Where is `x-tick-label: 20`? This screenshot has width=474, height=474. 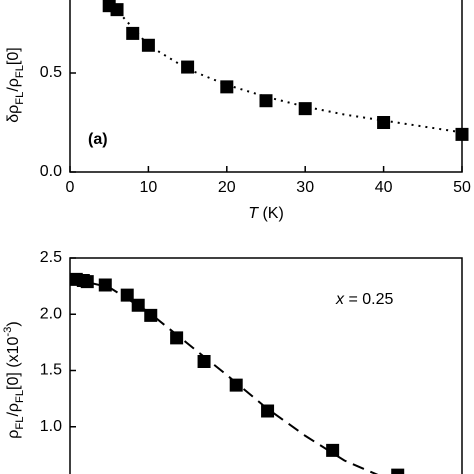 x-tick-label: 20 is located at coordinates (227, 187).